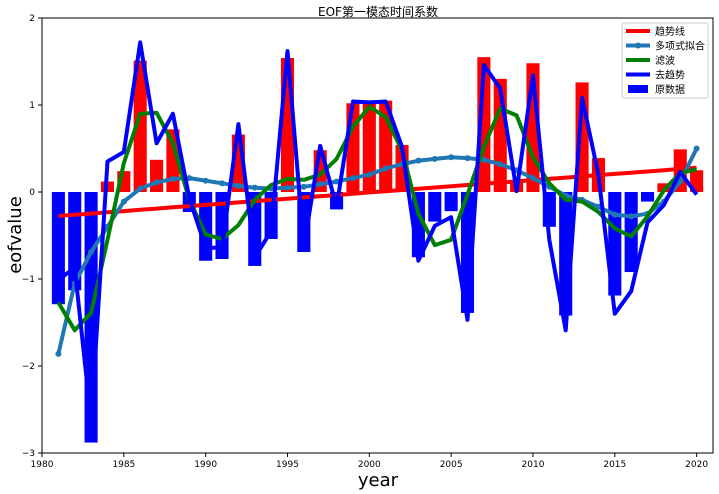 The width and height of the screenshot is (719, 494). What do you see at coordinates (58, 353) in the screenshot?
I see `poly-marker-1981` at bounding box center [58, 353].